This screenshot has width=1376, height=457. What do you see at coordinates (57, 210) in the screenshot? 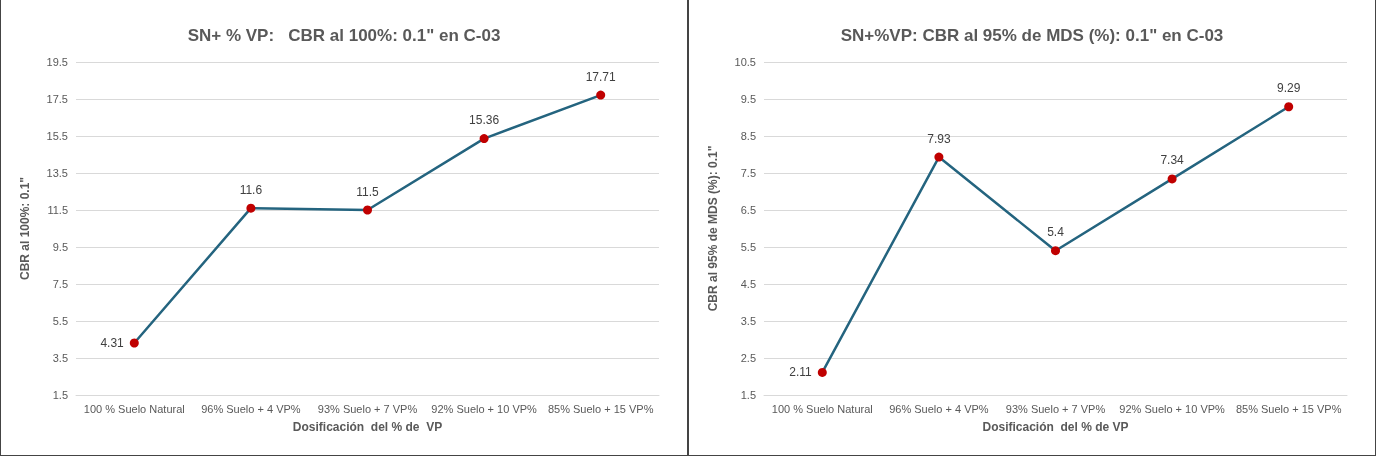
I see `y-tick-label: 11.5` at bounding box center [57, 210].